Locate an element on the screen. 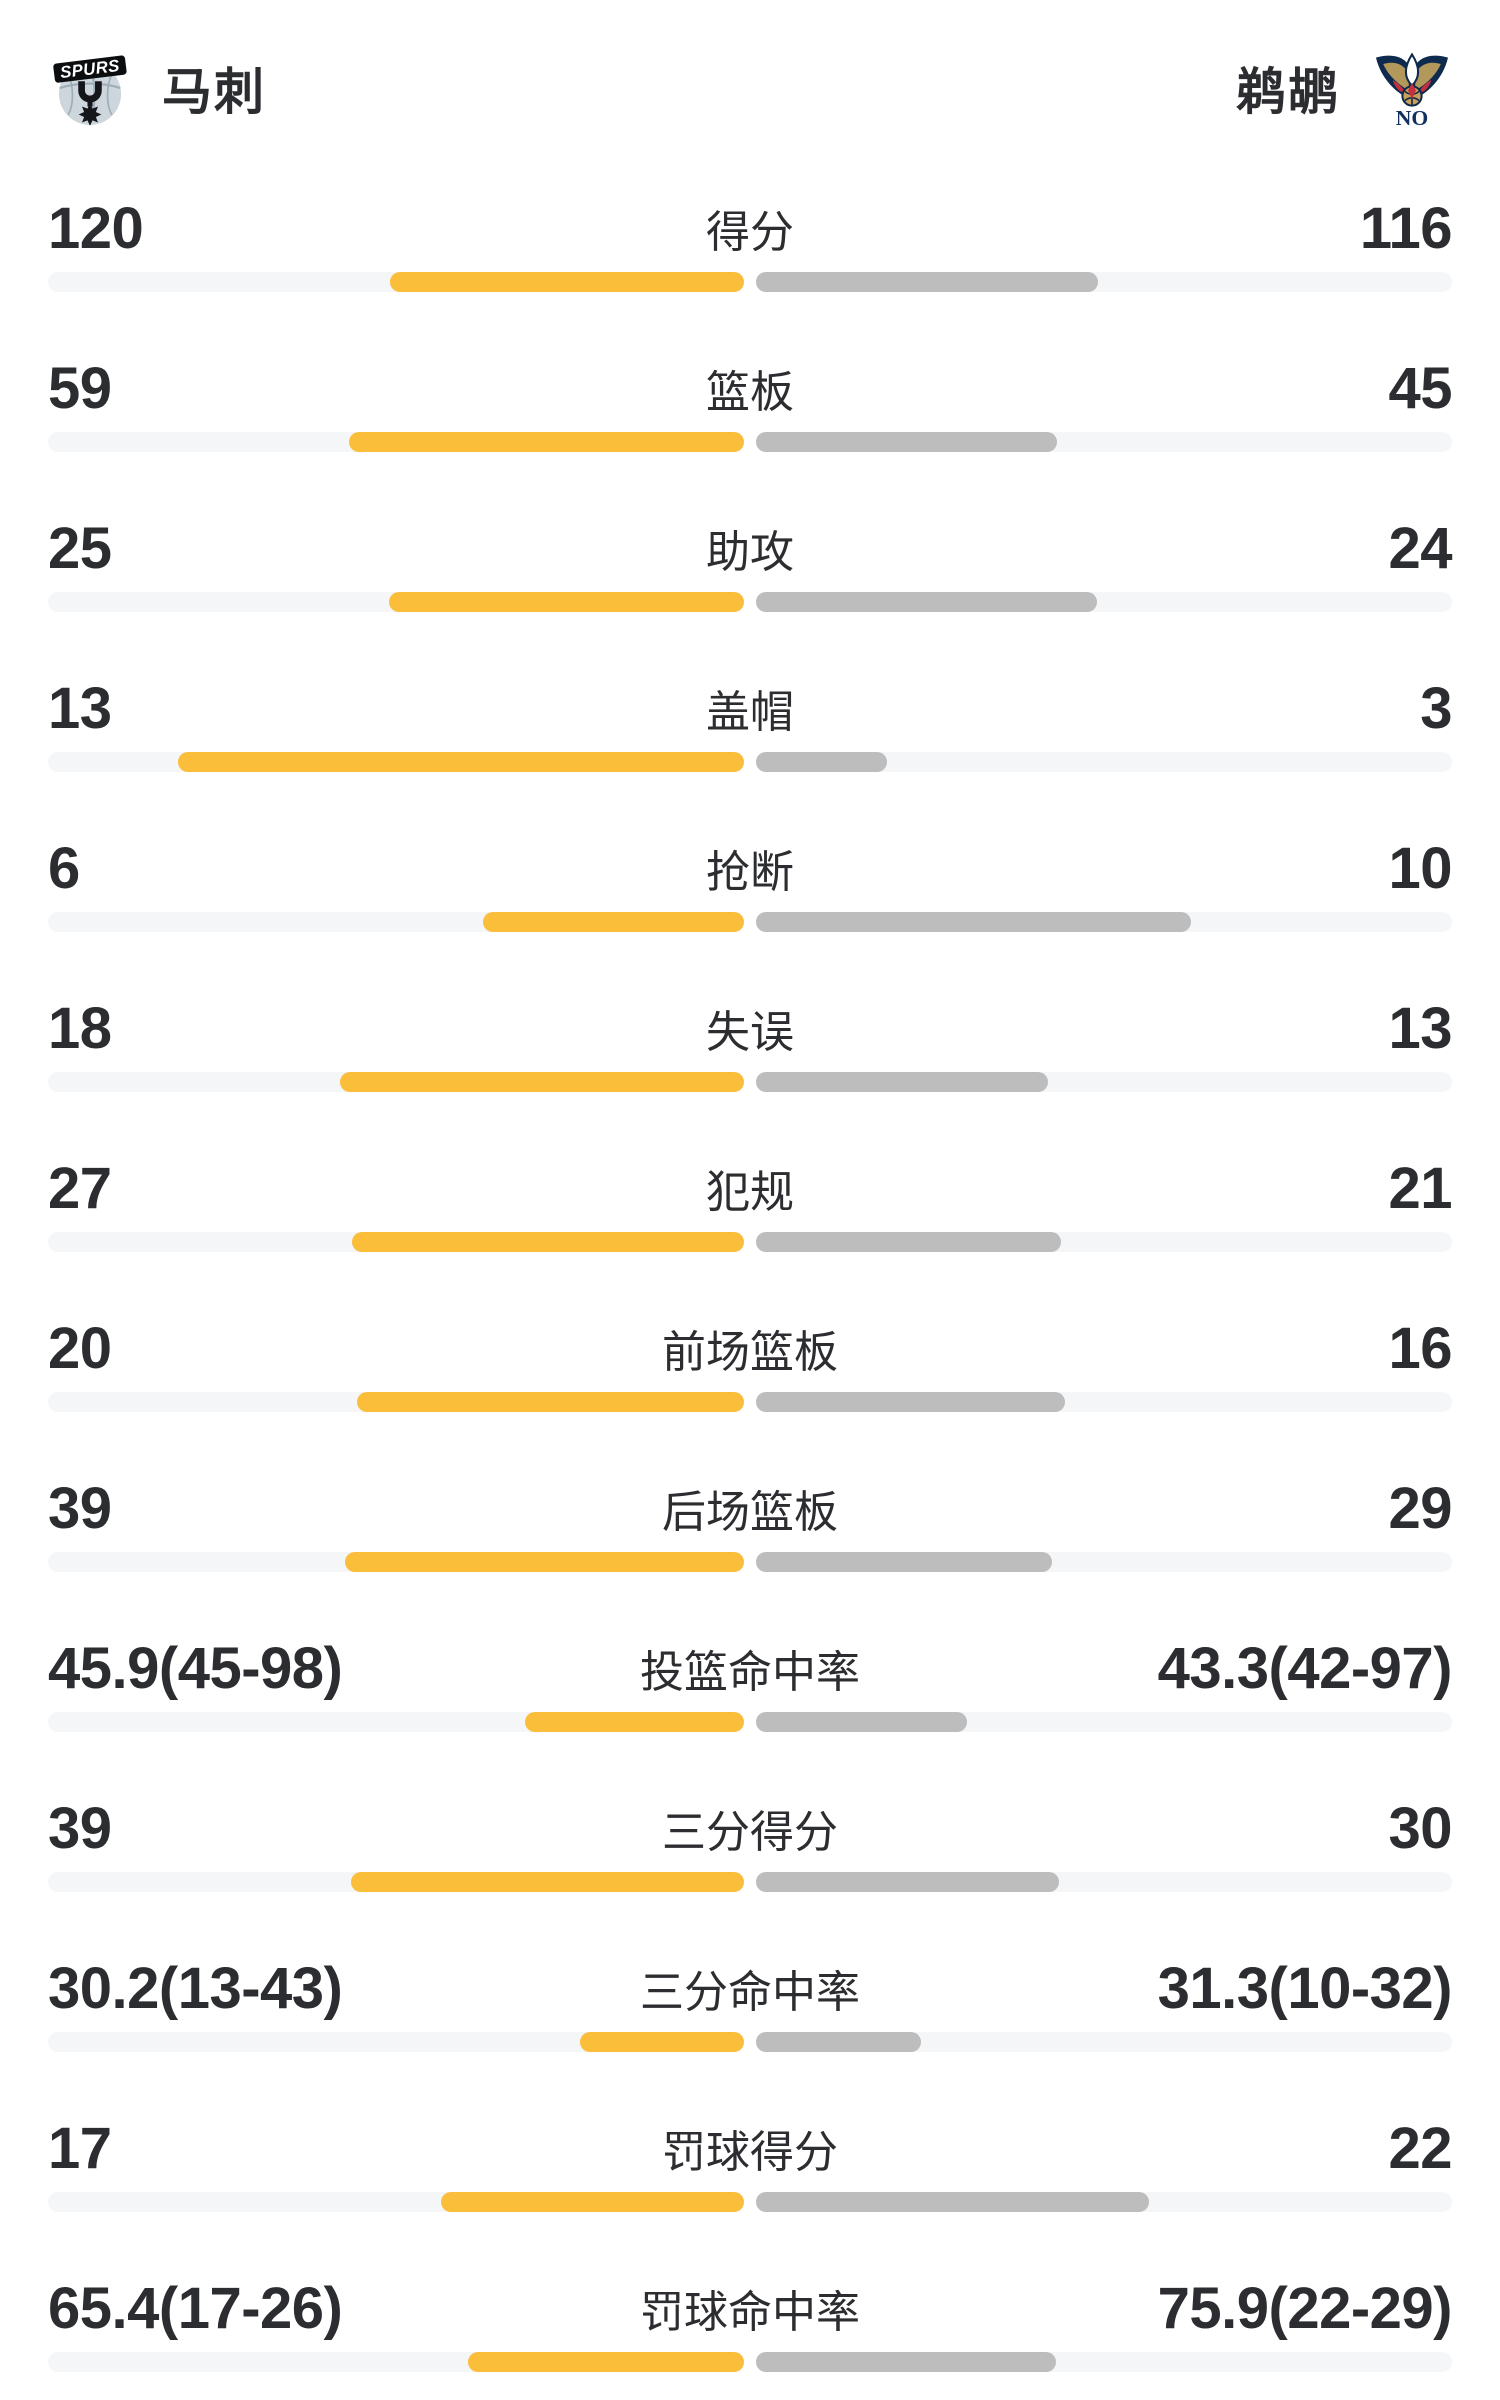 The height and width of the screenshot is (2400, 1500). stat-row: 27 犯规 21 is located at coordinates (750, 1188).